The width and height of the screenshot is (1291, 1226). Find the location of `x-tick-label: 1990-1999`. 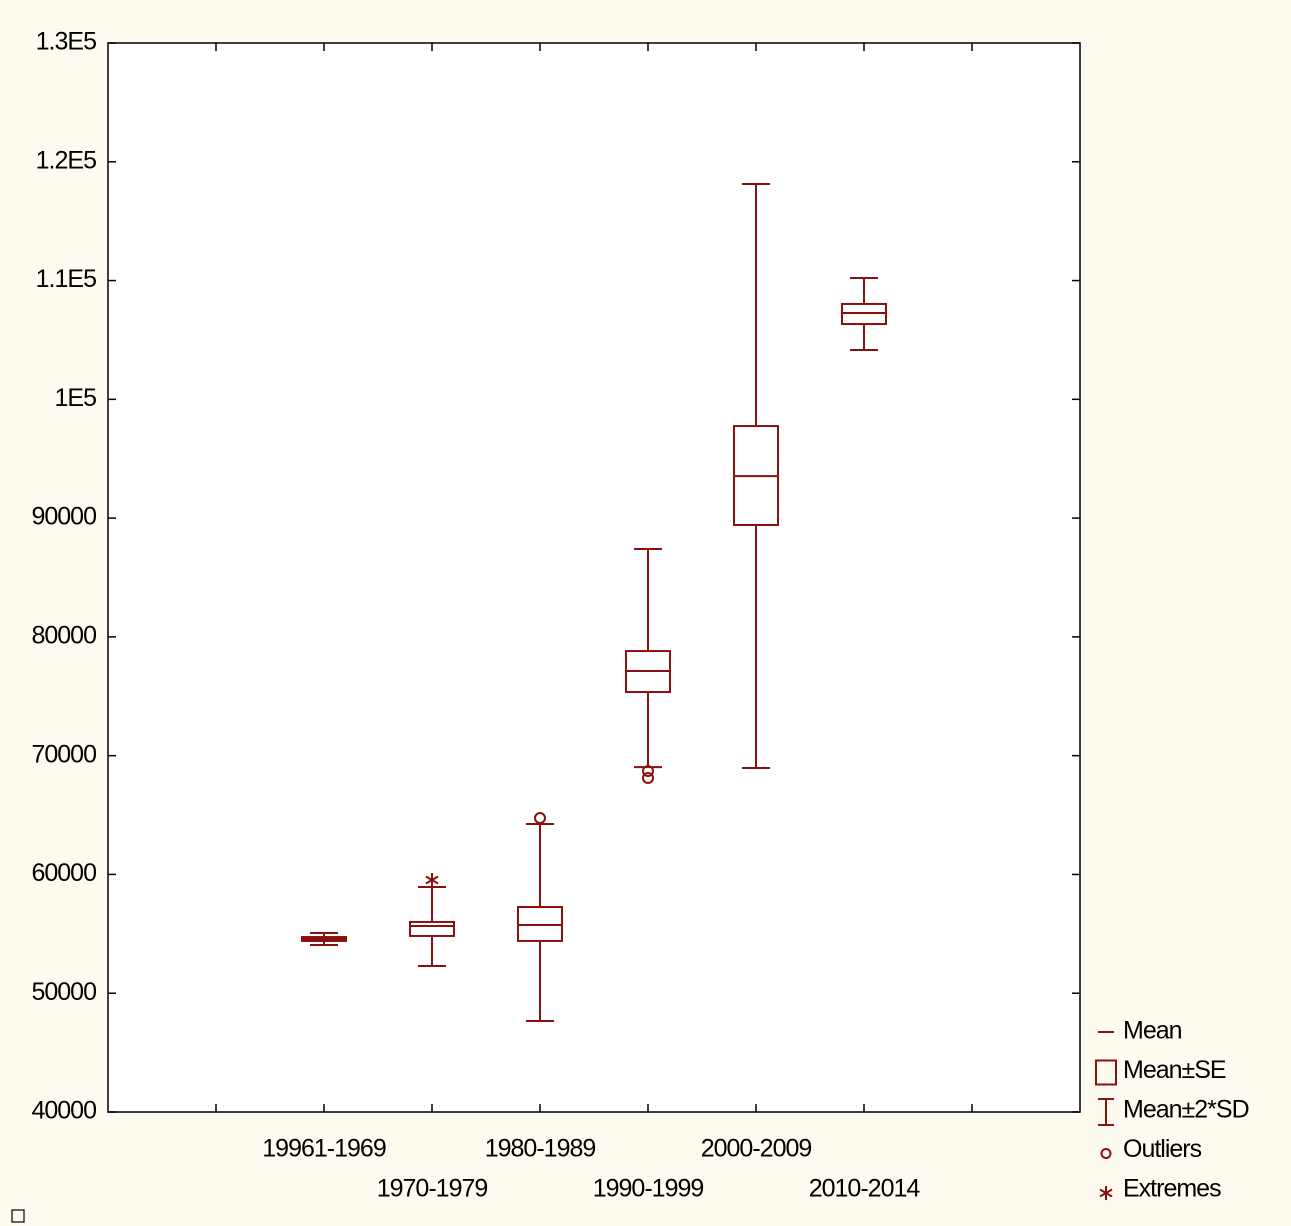

x-tick-label: 1990-1999 is located at coordinates (648, 1189).